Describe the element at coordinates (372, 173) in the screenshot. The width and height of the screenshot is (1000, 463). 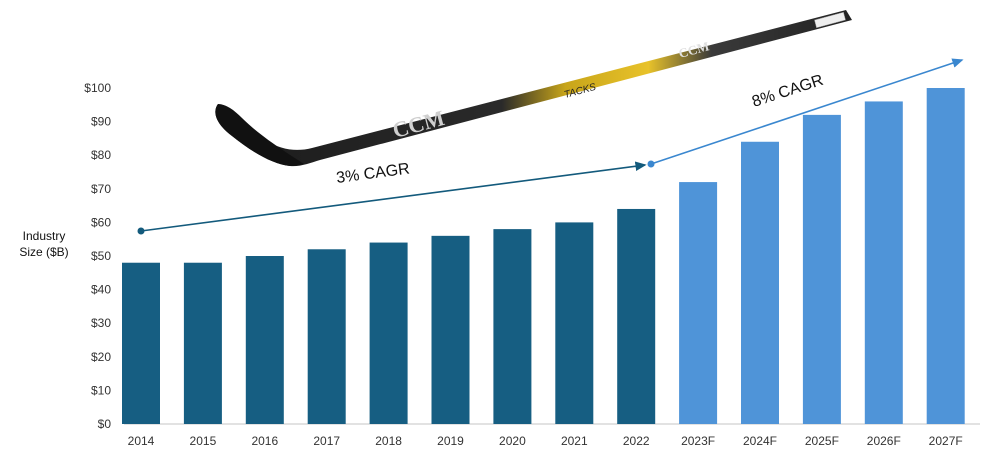
I see `cagr-3pct-label: 3% CAGR` at that location.